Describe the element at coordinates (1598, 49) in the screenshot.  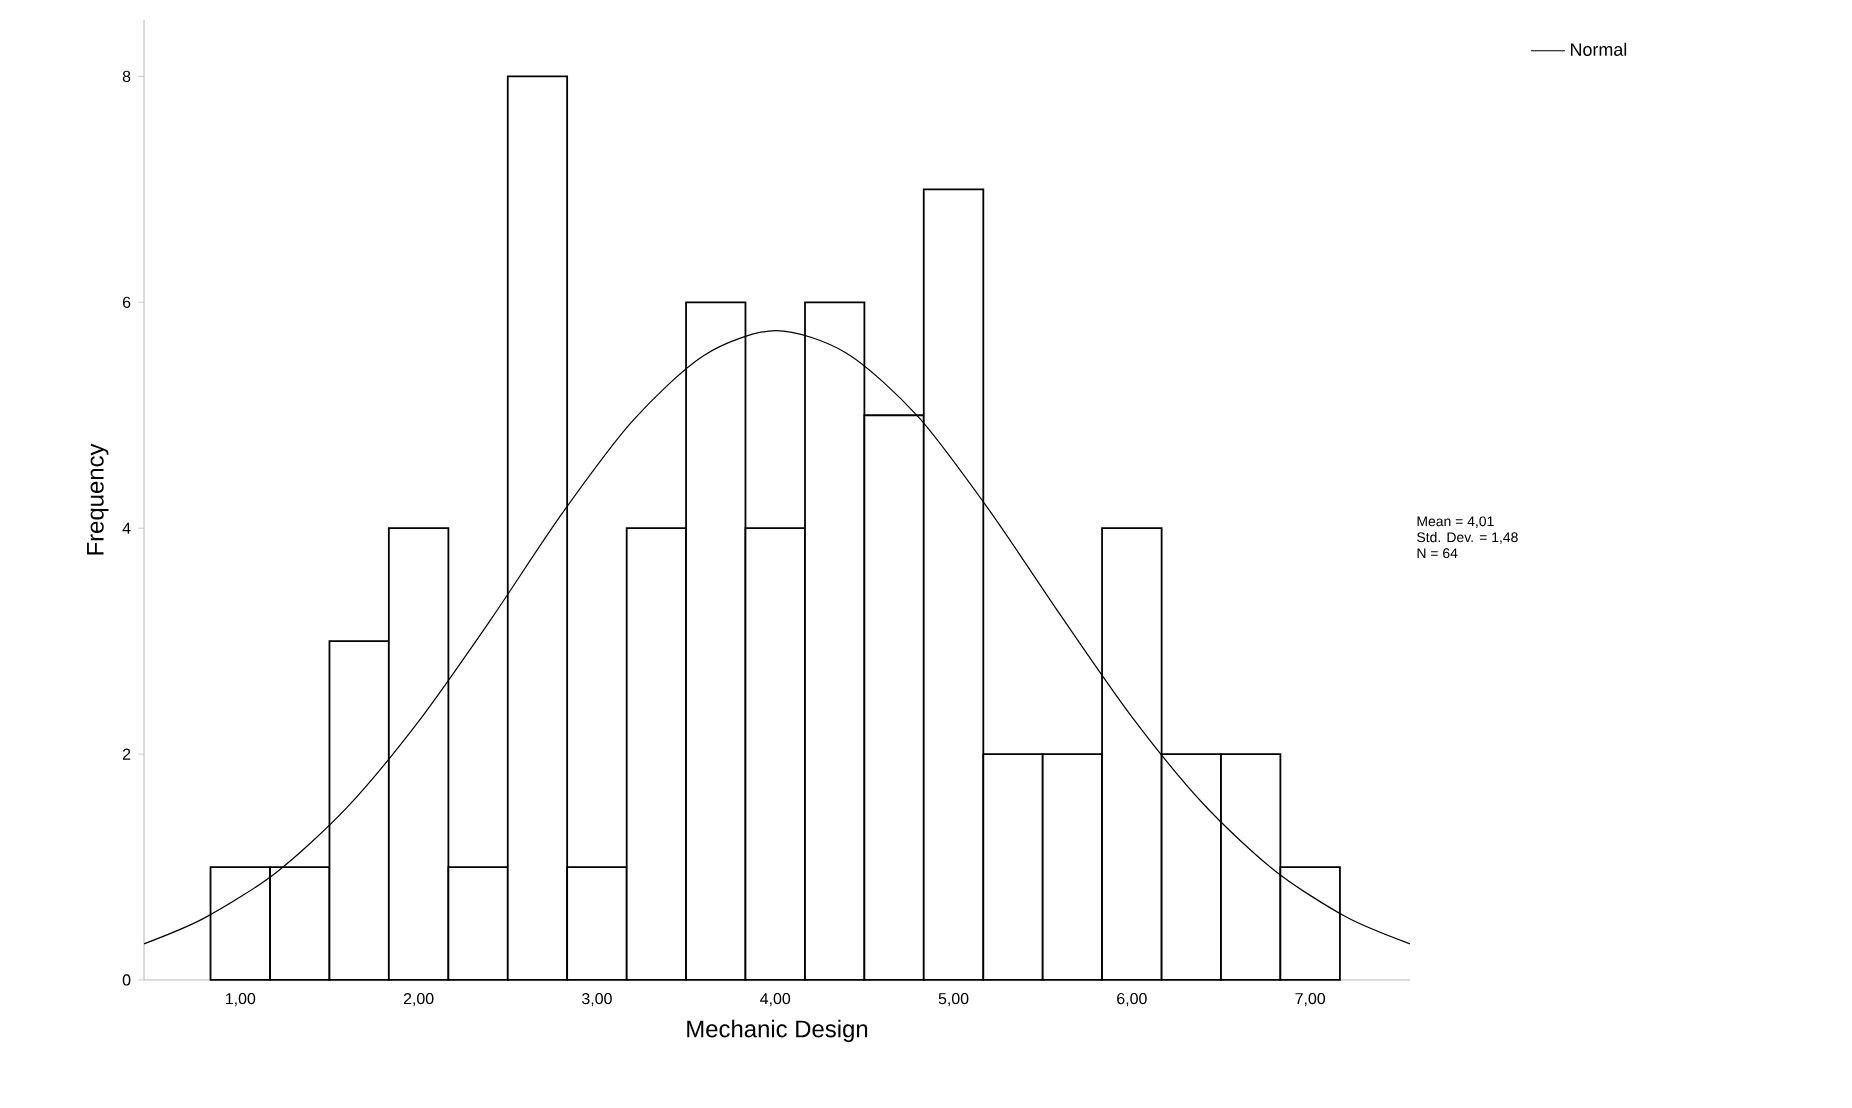
I see `legend-label: Normal` at that location.